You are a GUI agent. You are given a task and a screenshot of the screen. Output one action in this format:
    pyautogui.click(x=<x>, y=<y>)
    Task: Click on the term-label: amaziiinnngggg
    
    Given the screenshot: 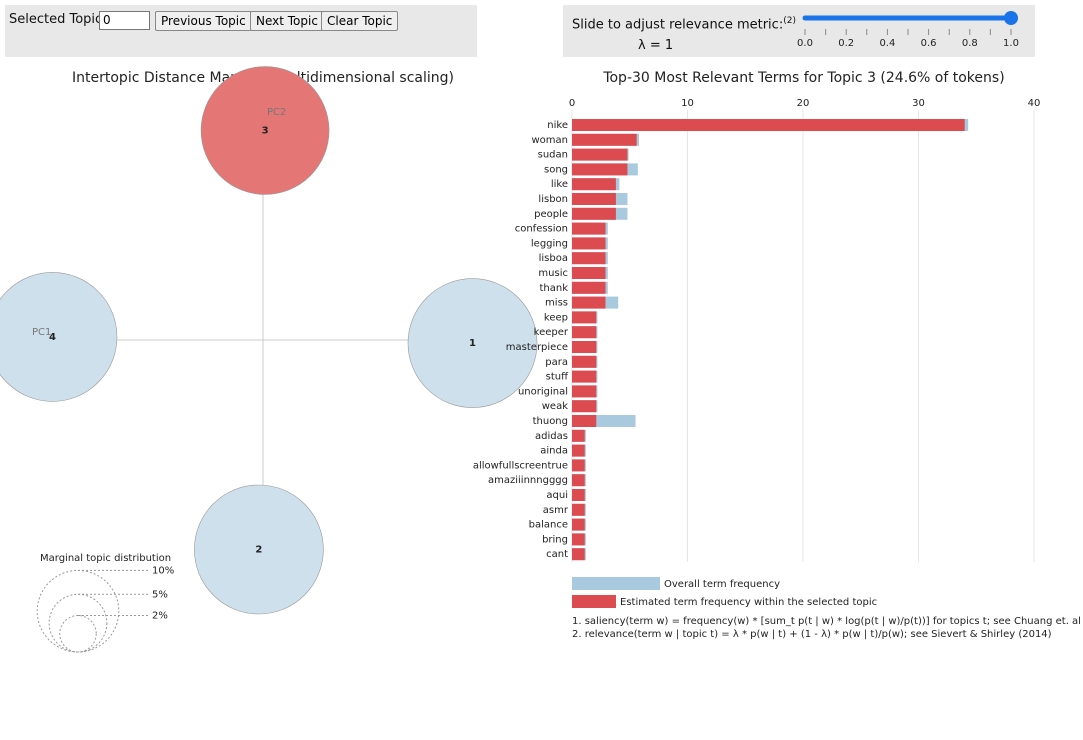 What is the action you would take?
    pyautogui.click(x=528, y=480)
    